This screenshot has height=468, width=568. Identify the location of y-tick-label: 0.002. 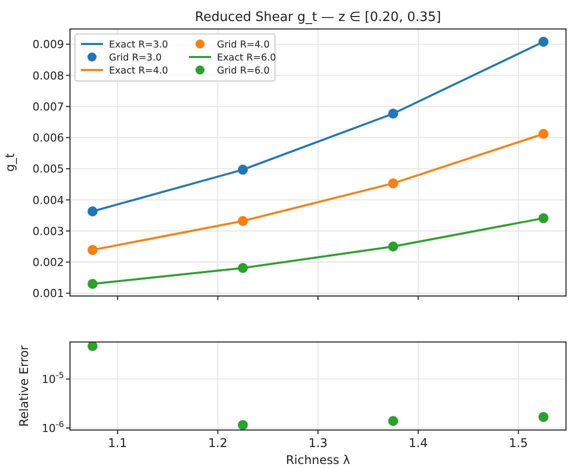
(48, 263).